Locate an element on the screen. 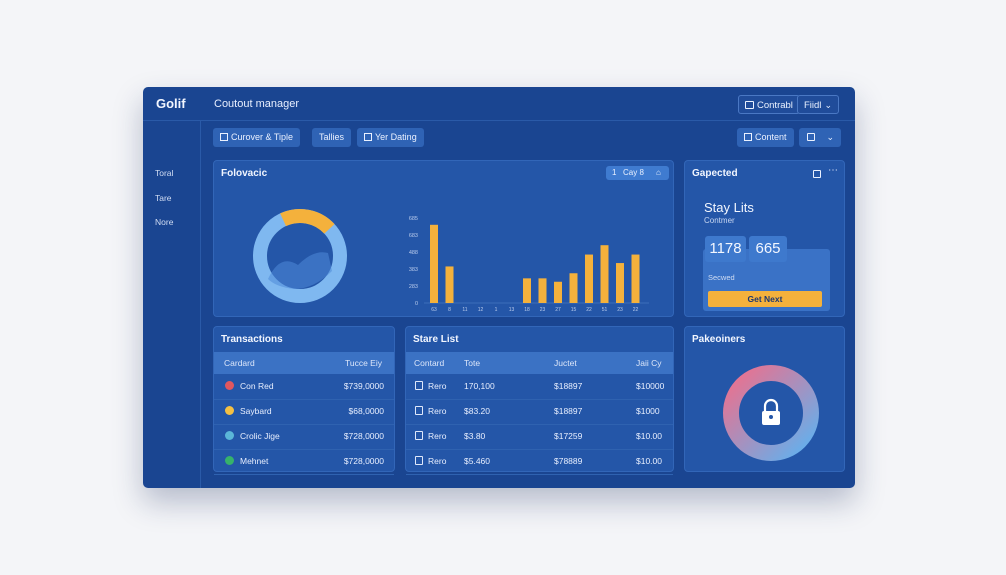 The image size is (1006, 575). top-bar: Golif Coutout manager Contrabl Fiidl ⌄ is located at coordinates (499, 104).